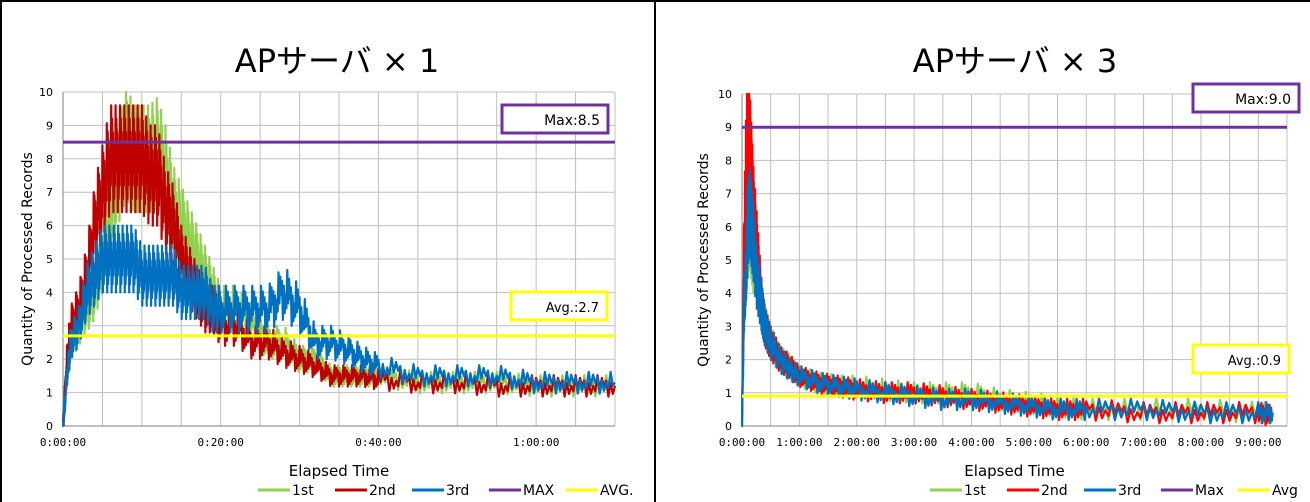  I want to click on legend-label: Max, so click(1209, 491).